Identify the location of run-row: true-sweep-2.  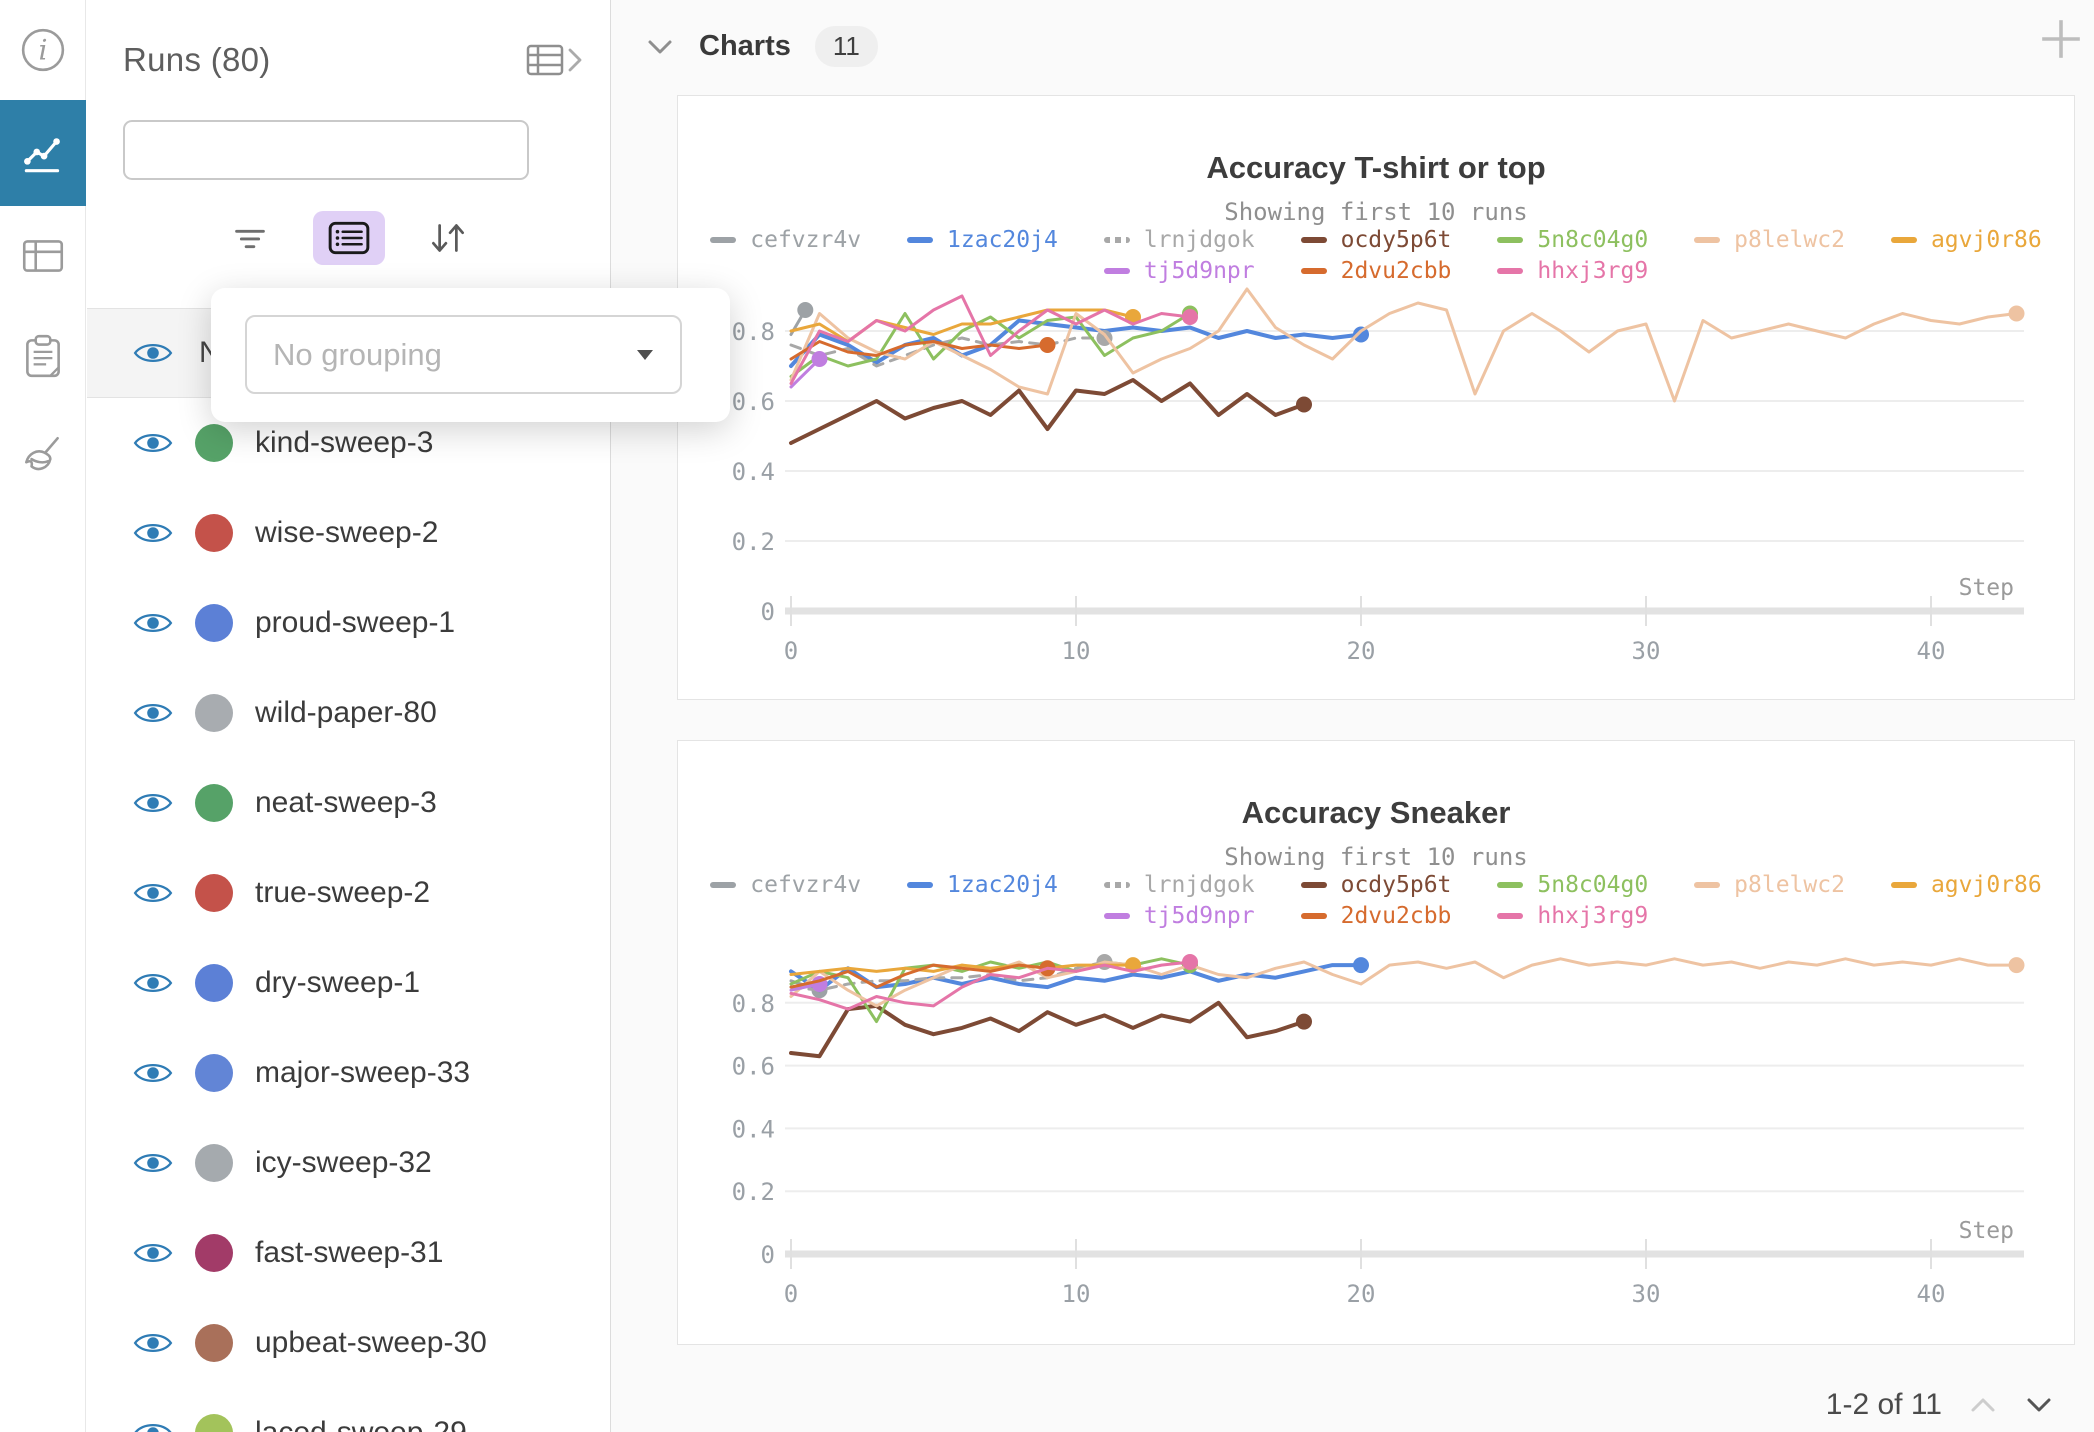
(348, 893).